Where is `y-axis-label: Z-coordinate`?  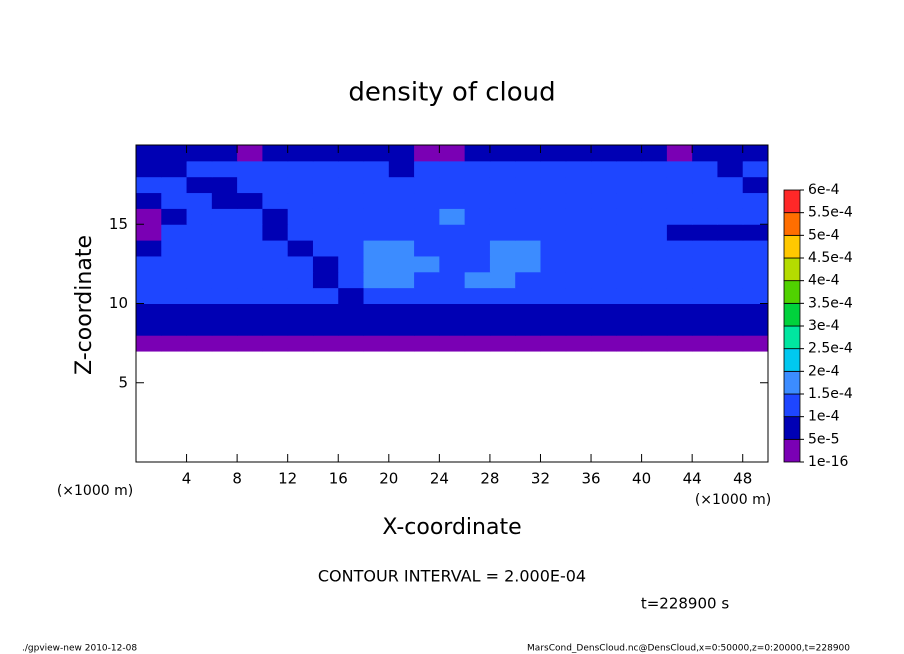
y-axis-label: Z-coordinate is located at coordinates (84, 305).